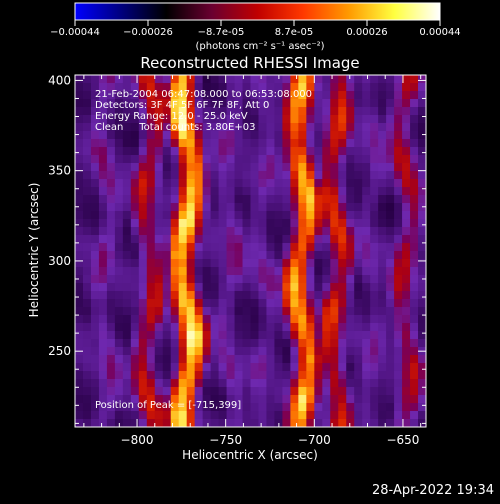 Image resolution: width=500 pixels, height=504 pixels. I want to click on x-tick-label: −800, so click(137, 440).